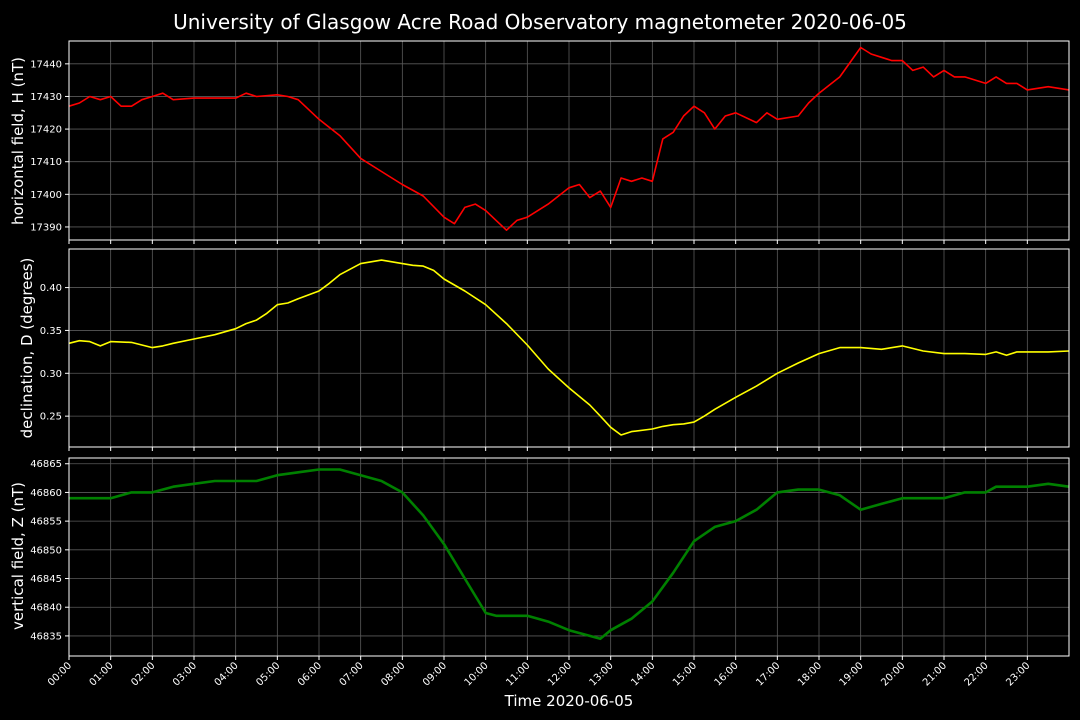  Describe the element at coordinates (810, 674) in the screenshot. I see `x-tick-label: 18:00` at that location.